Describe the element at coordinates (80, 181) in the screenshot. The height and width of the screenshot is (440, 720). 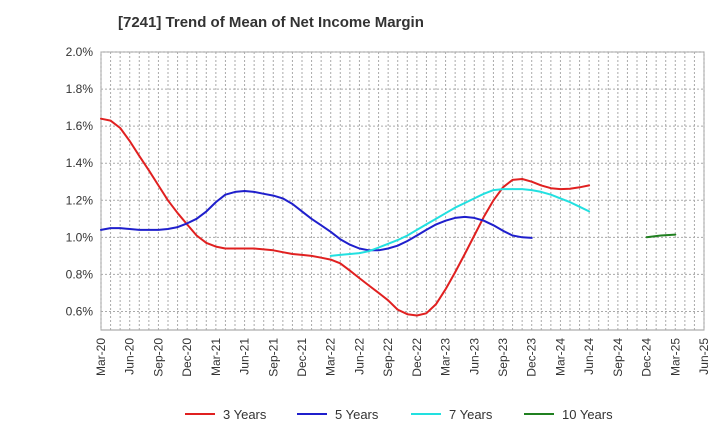
I see `y-axis: 0.6% 0.8% 1.0% 1.2% 1.4% 1.6% 1.8% 2.0%` at that location.